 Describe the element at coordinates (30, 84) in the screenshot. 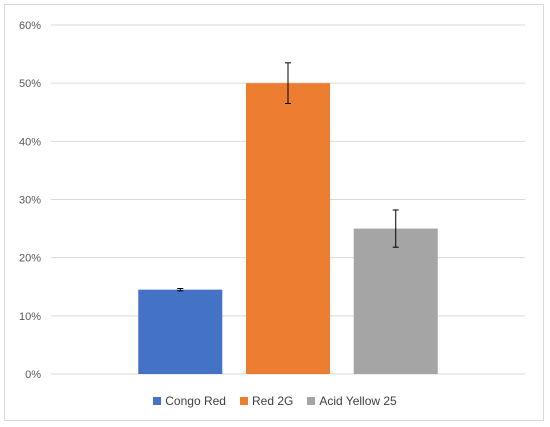

I see `y-tick-label: 50%` at that location.